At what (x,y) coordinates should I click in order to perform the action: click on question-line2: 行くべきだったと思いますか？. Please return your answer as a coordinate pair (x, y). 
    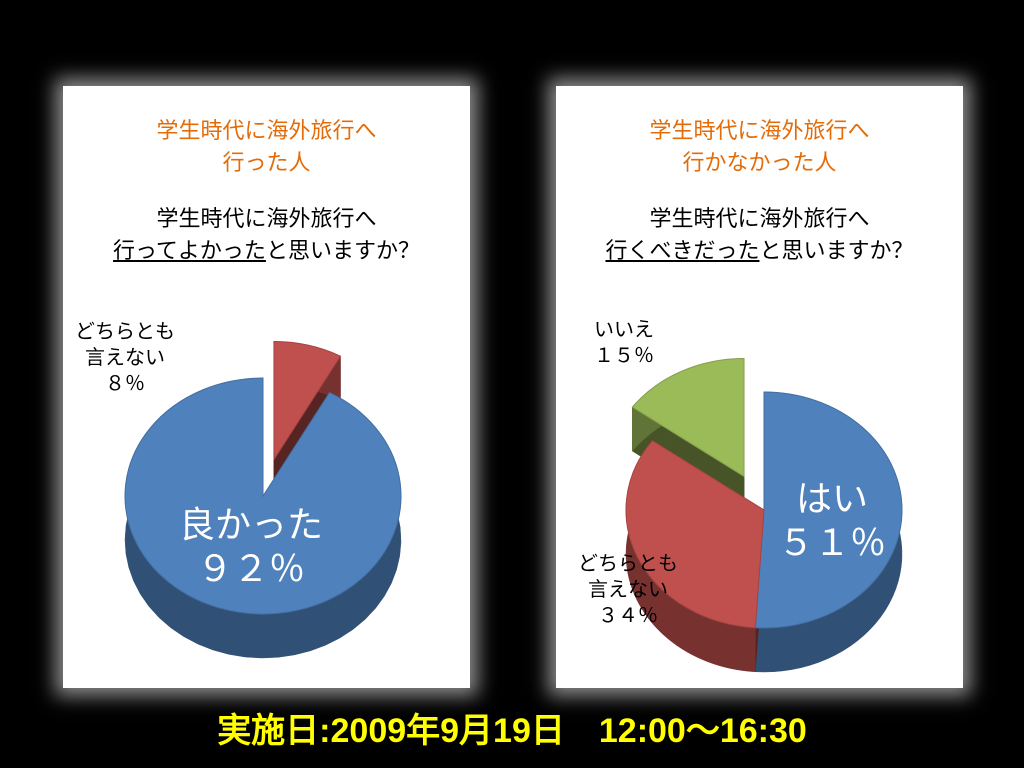
    Looking at the image, I should click on (759, 252).